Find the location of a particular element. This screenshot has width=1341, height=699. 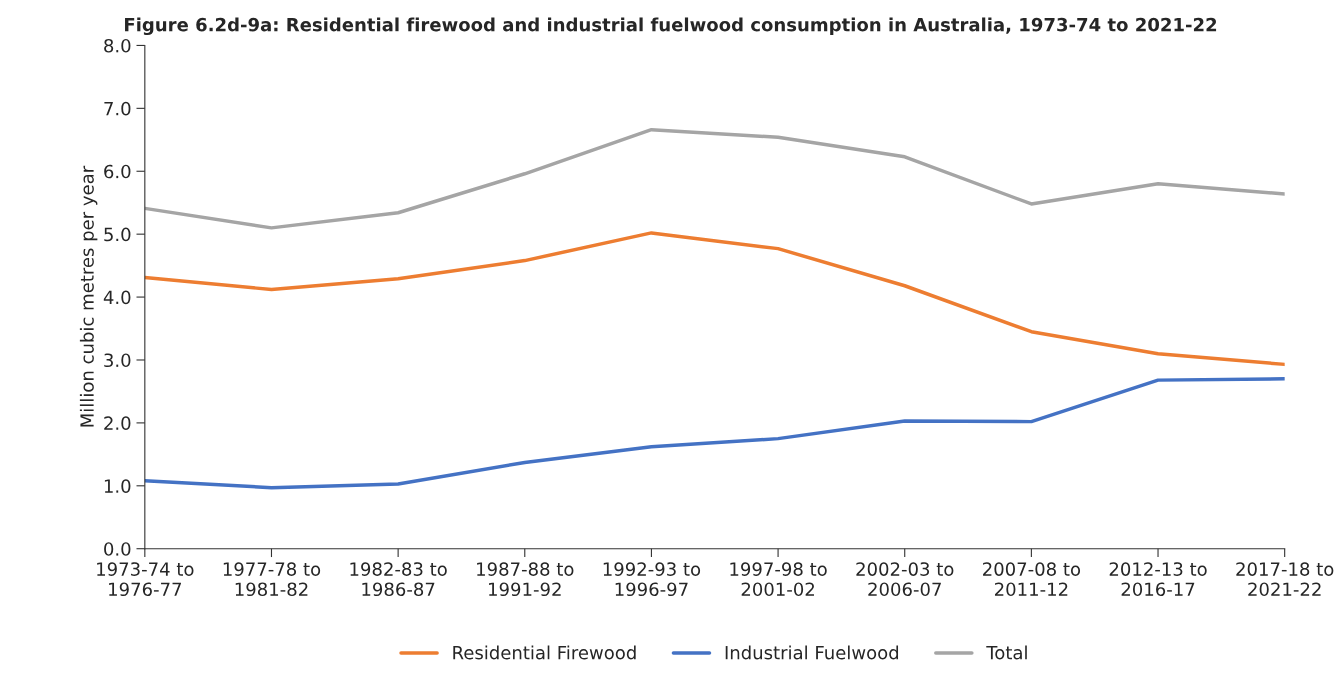

chart-title: Figure 6.2d-9a: Residential firewood and industrial fuelwood consumption in Australia, 1973-74 to 2021-22 is located at coordinates (671, 26).